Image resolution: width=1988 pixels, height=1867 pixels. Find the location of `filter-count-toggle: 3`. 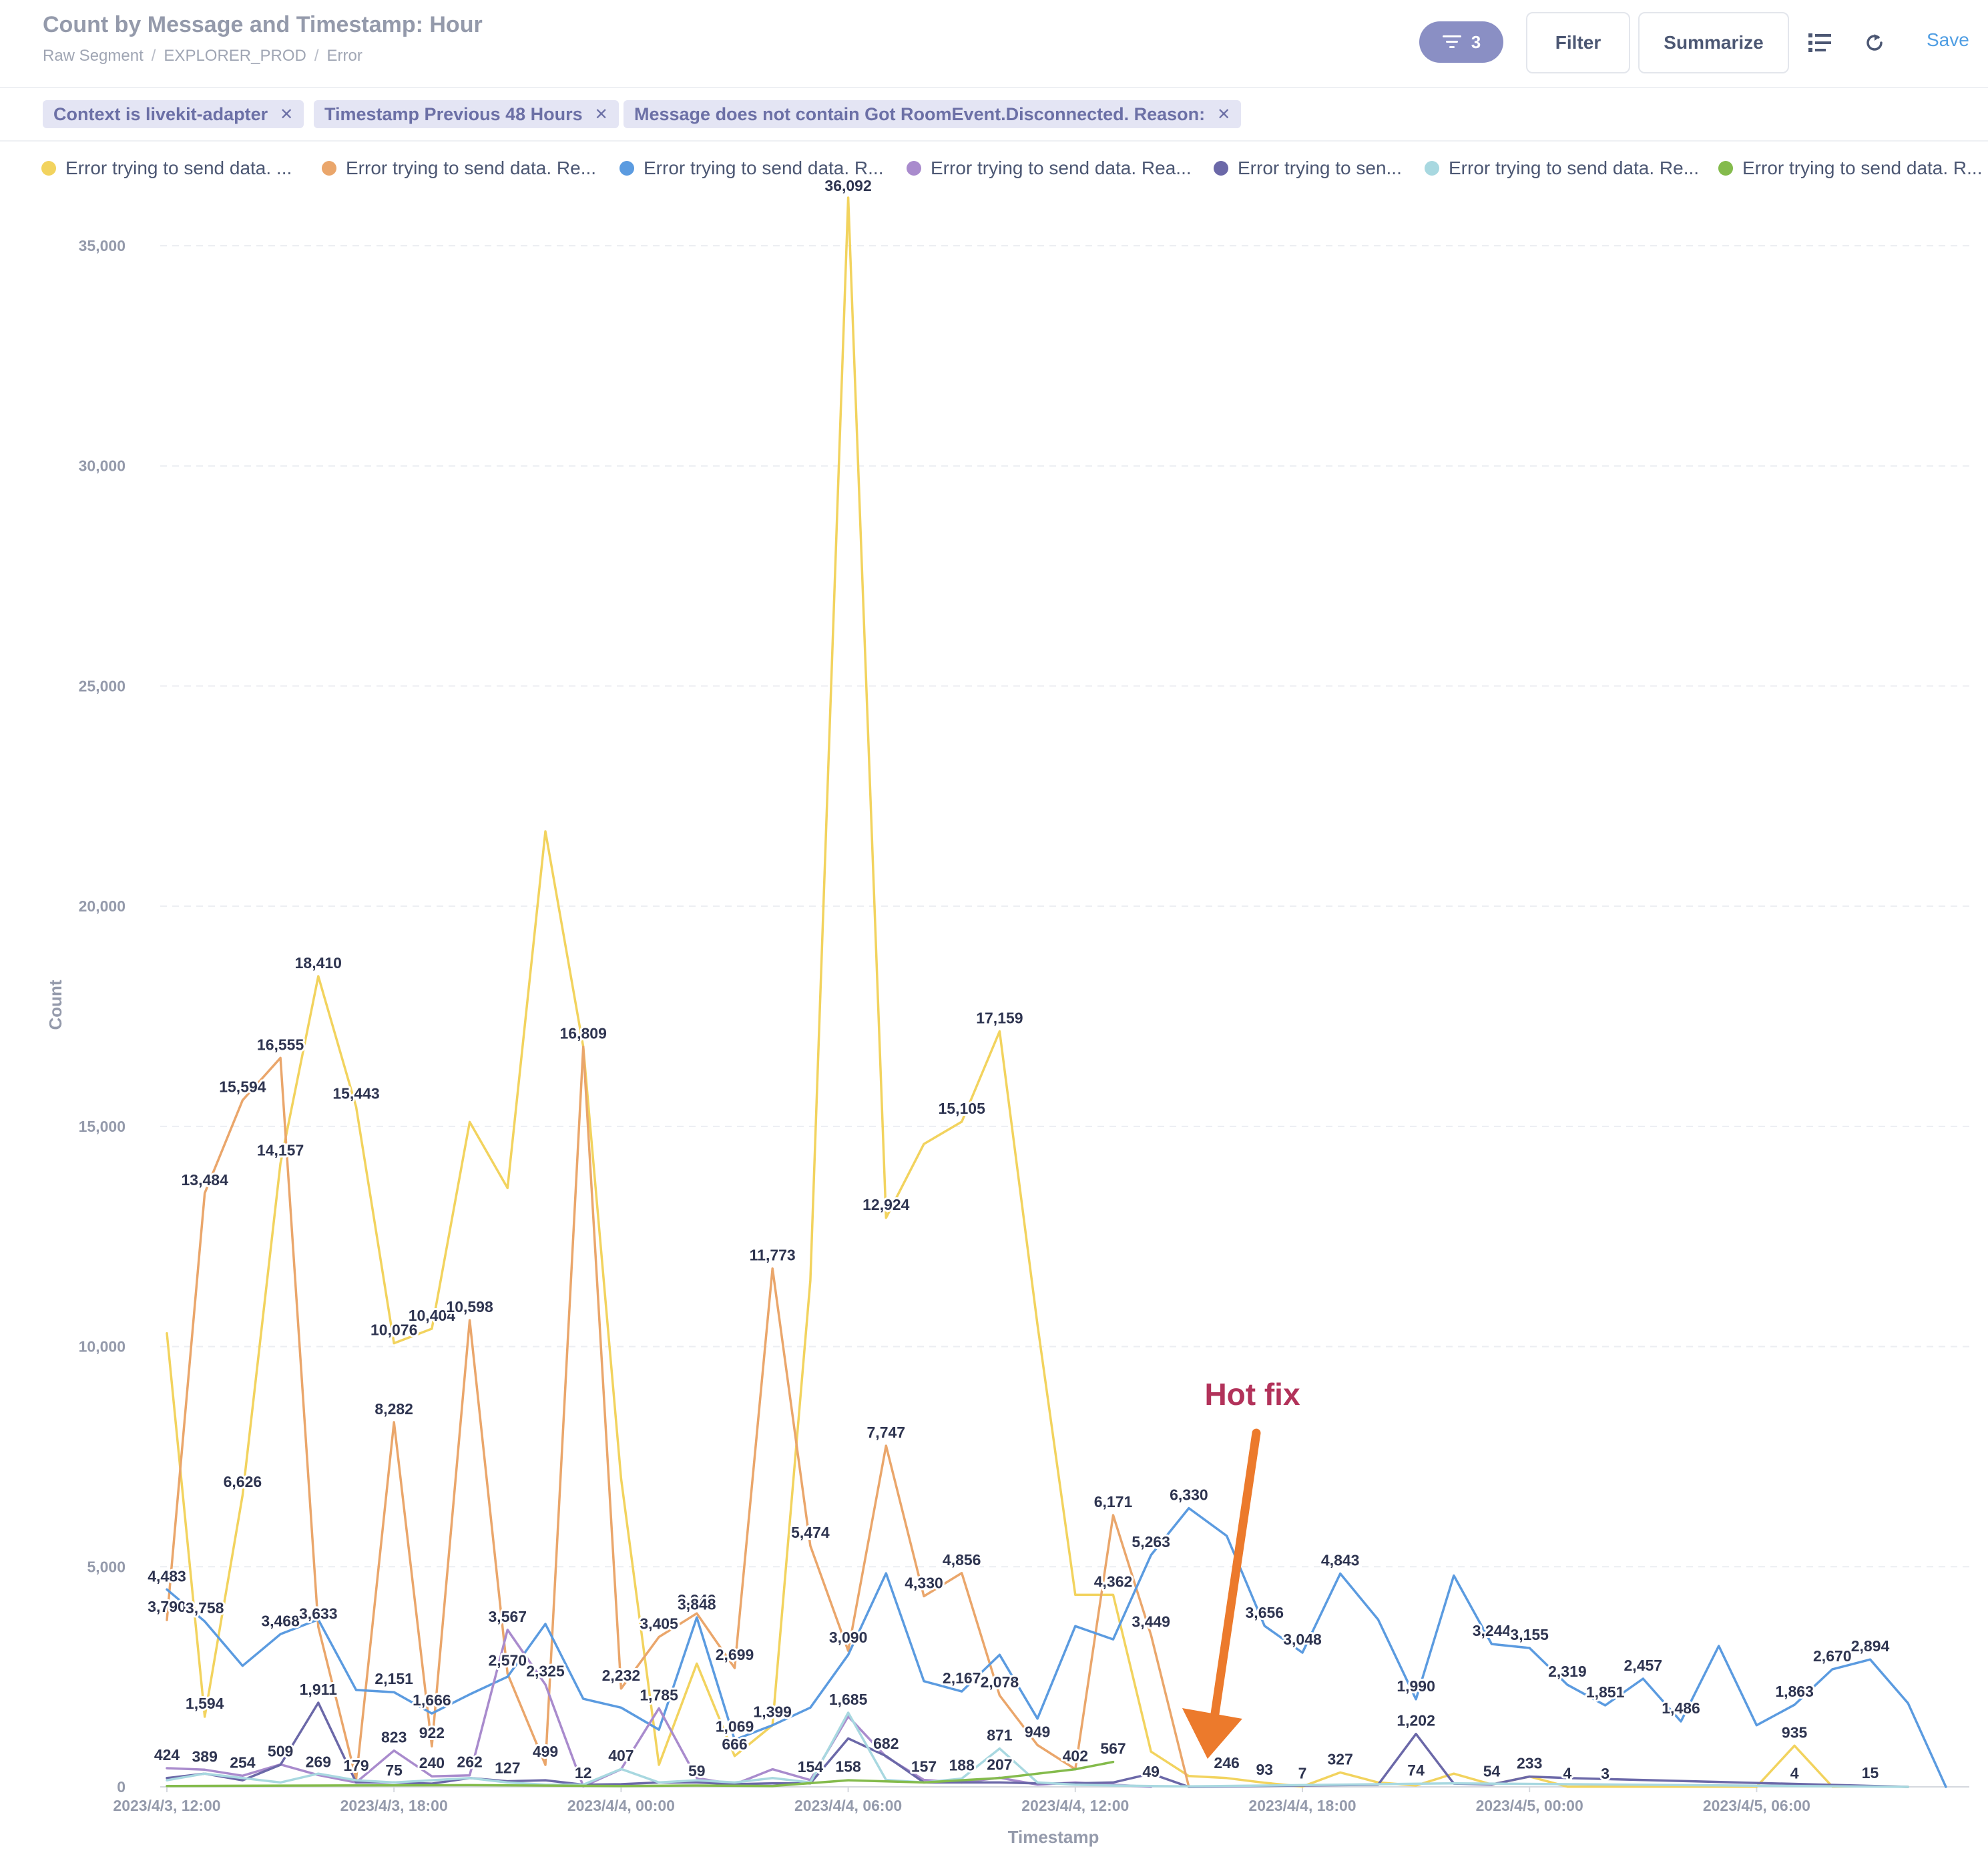

filter-count-toggle: 3 is located at coordinates (1461, 42).